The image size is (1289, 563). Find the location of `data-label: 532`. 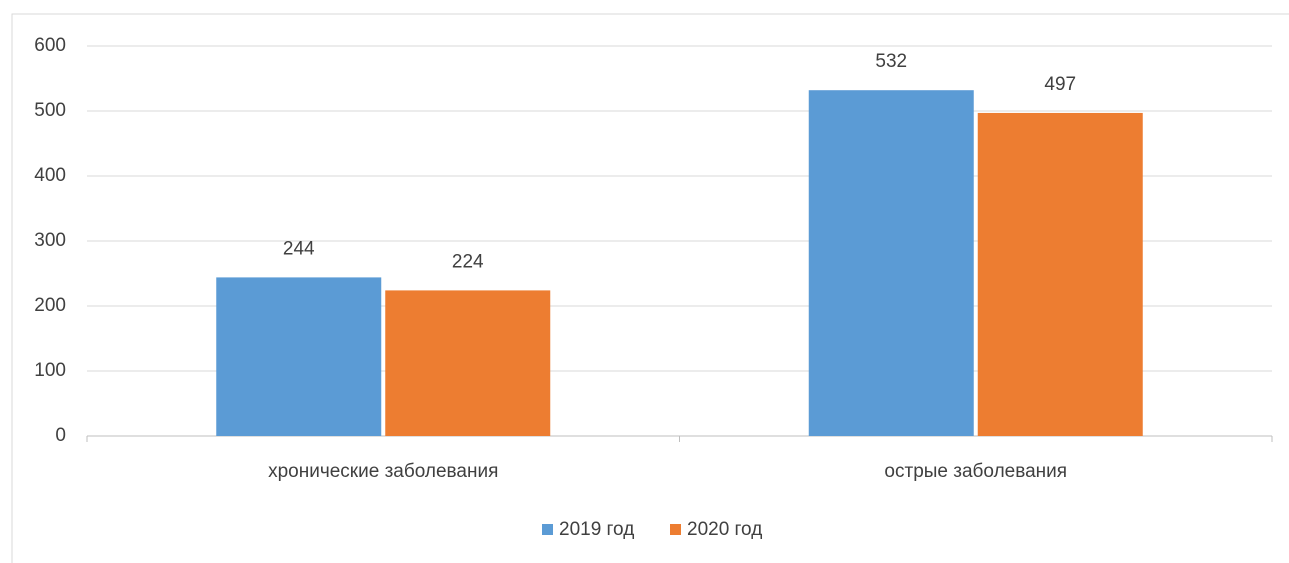

data-label: 532 is located at coordinates (891, 61).